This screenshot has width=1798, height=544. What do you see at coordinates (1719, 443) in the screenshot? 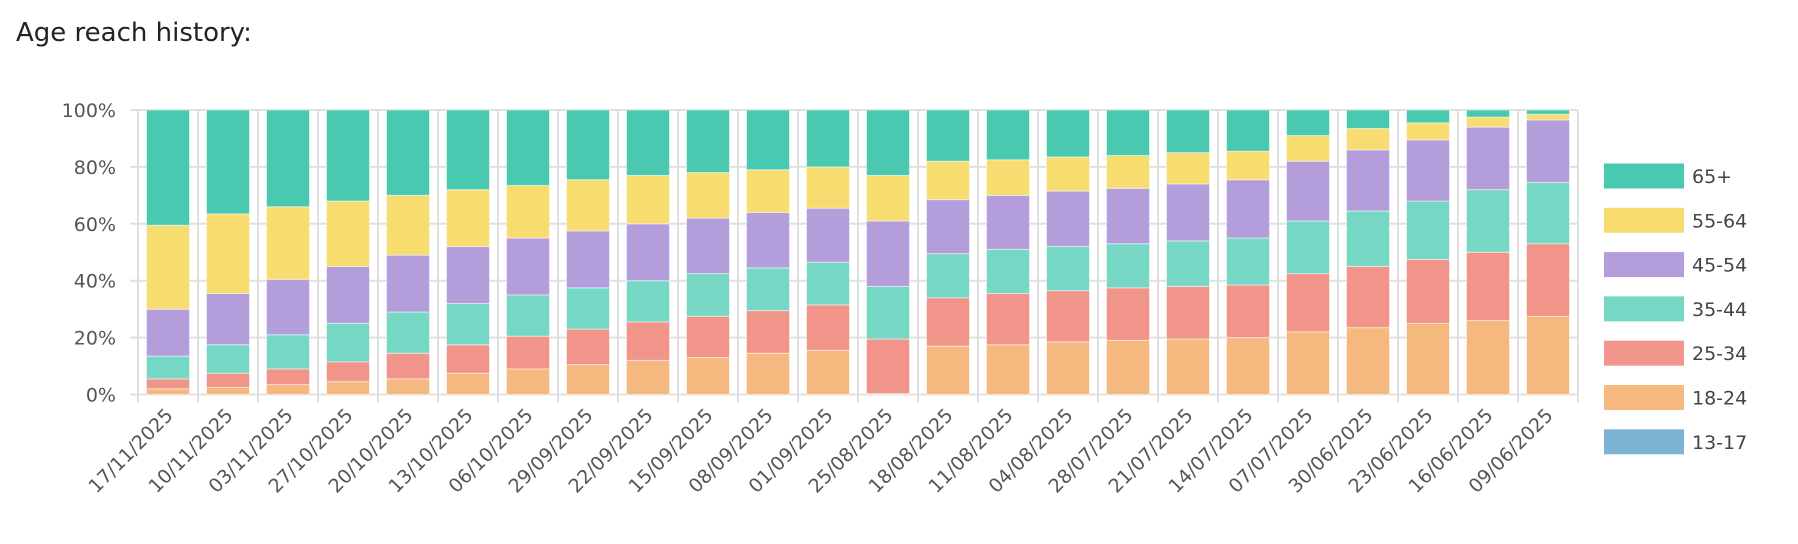
I see `legend-label: 13-17` at bounding box center [1719, 443].